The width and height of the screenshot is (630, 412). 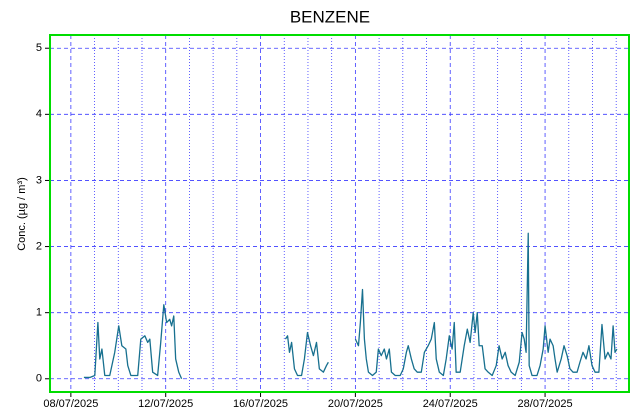 What do you see at coordinates (39, 180) in the screenshot?
I see `y-tick-label: 3` at bounding box center [39, 180].